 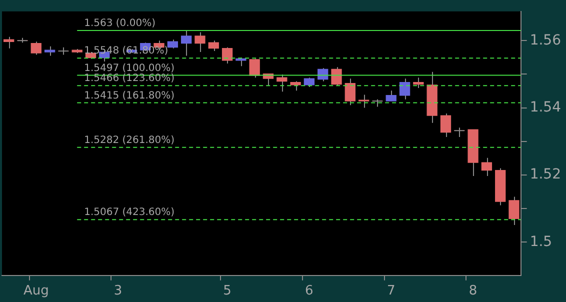 I want to click on x-tick-label: 3, so click(x=118, y=291).